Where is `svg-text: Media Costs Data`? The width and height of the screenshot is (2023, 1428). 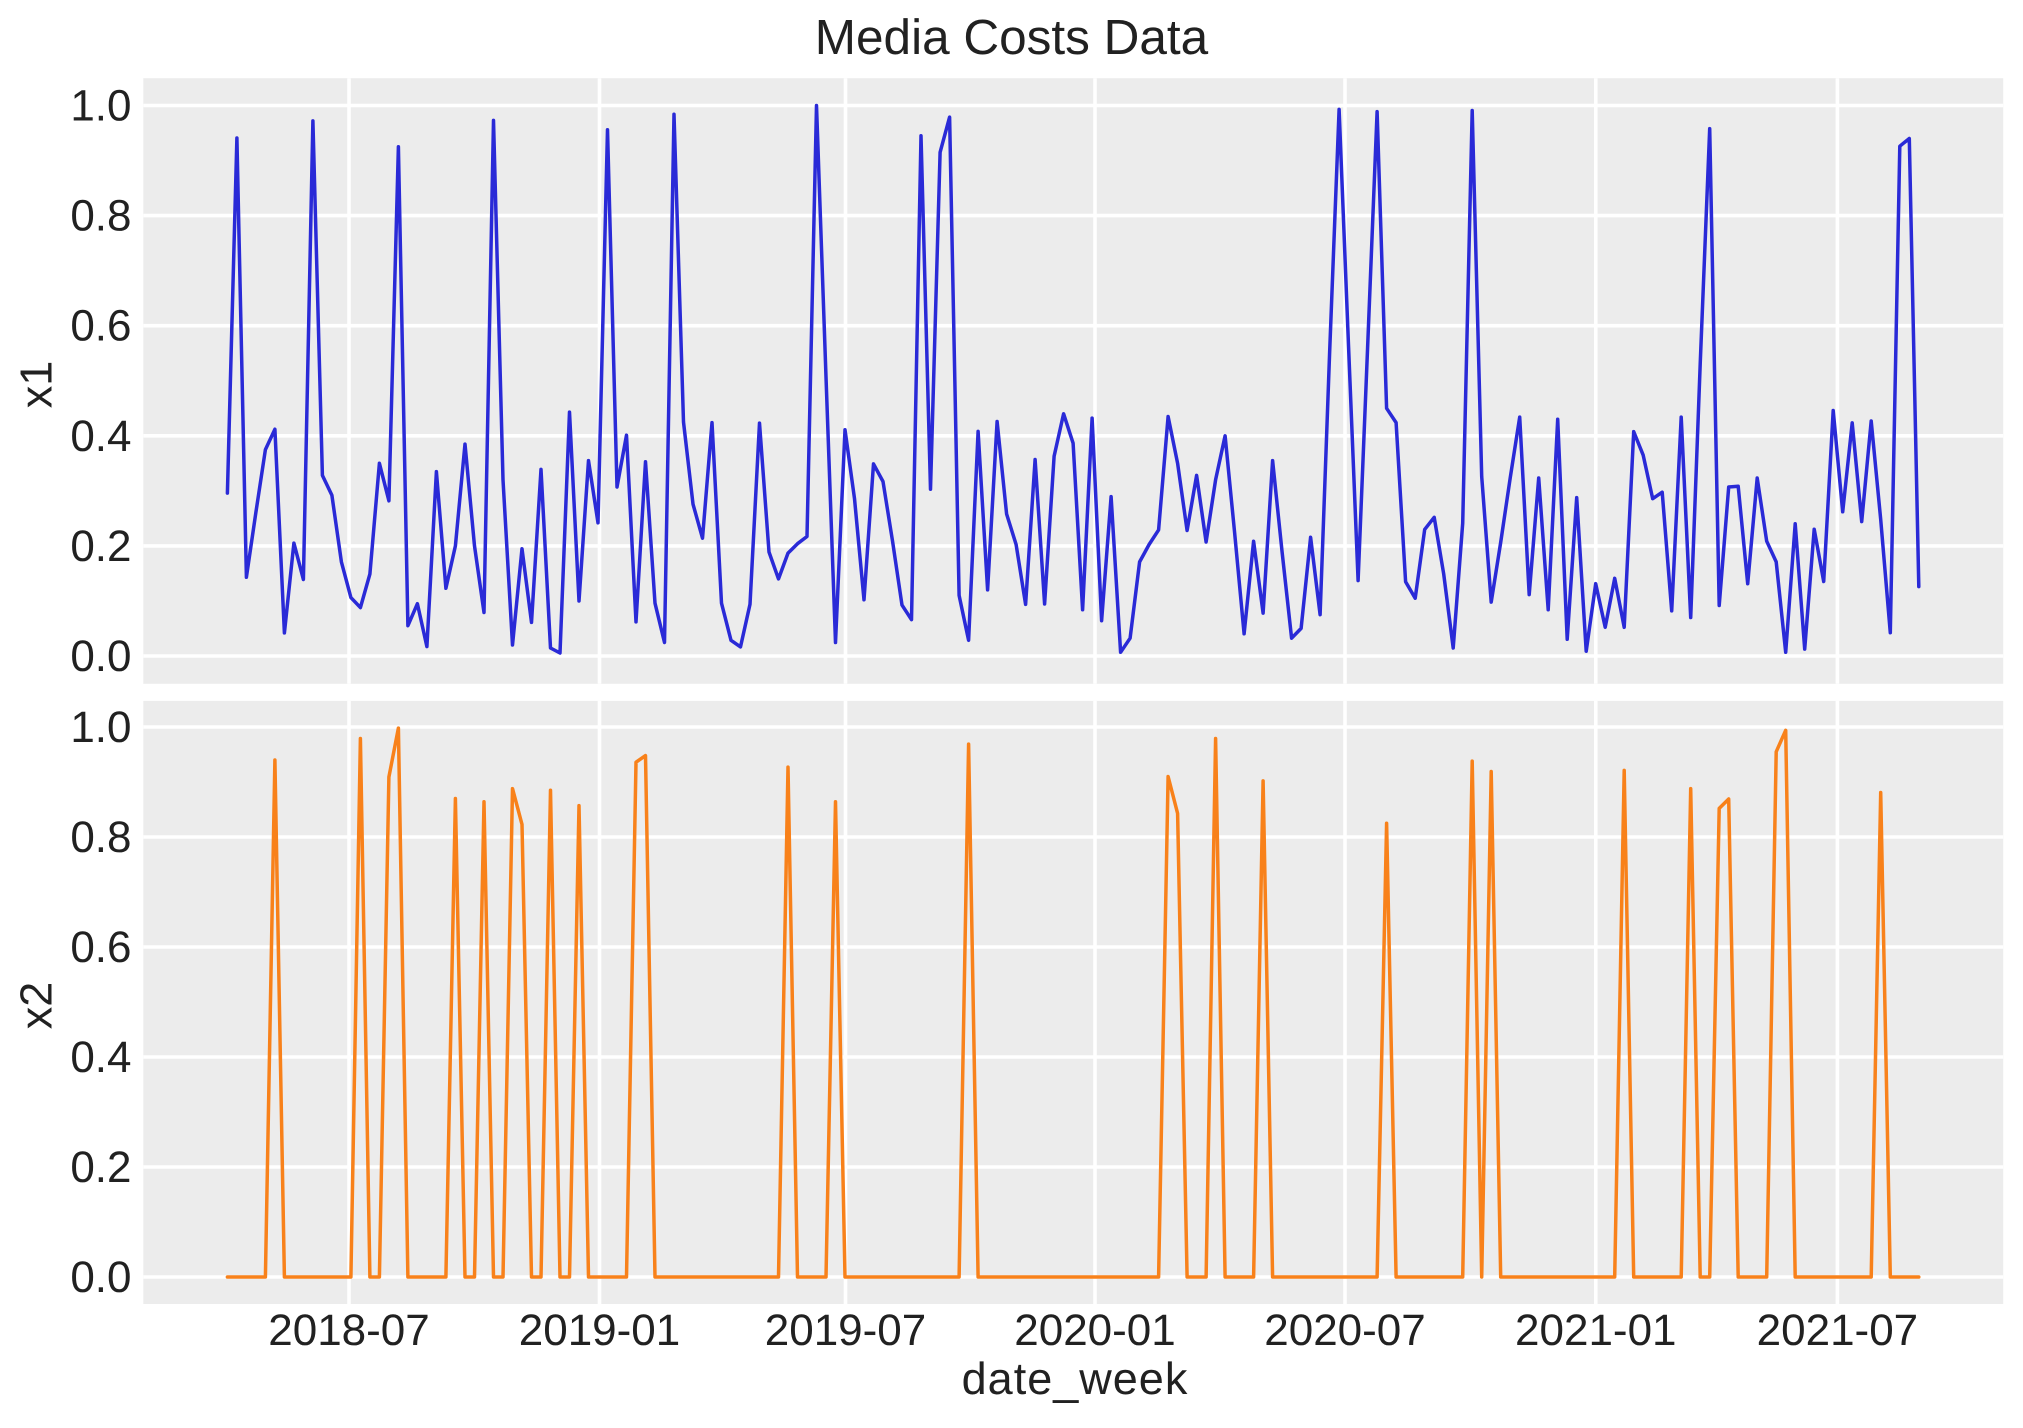 svg-text: Media Costs Data is located at coordinates (1012, 37).